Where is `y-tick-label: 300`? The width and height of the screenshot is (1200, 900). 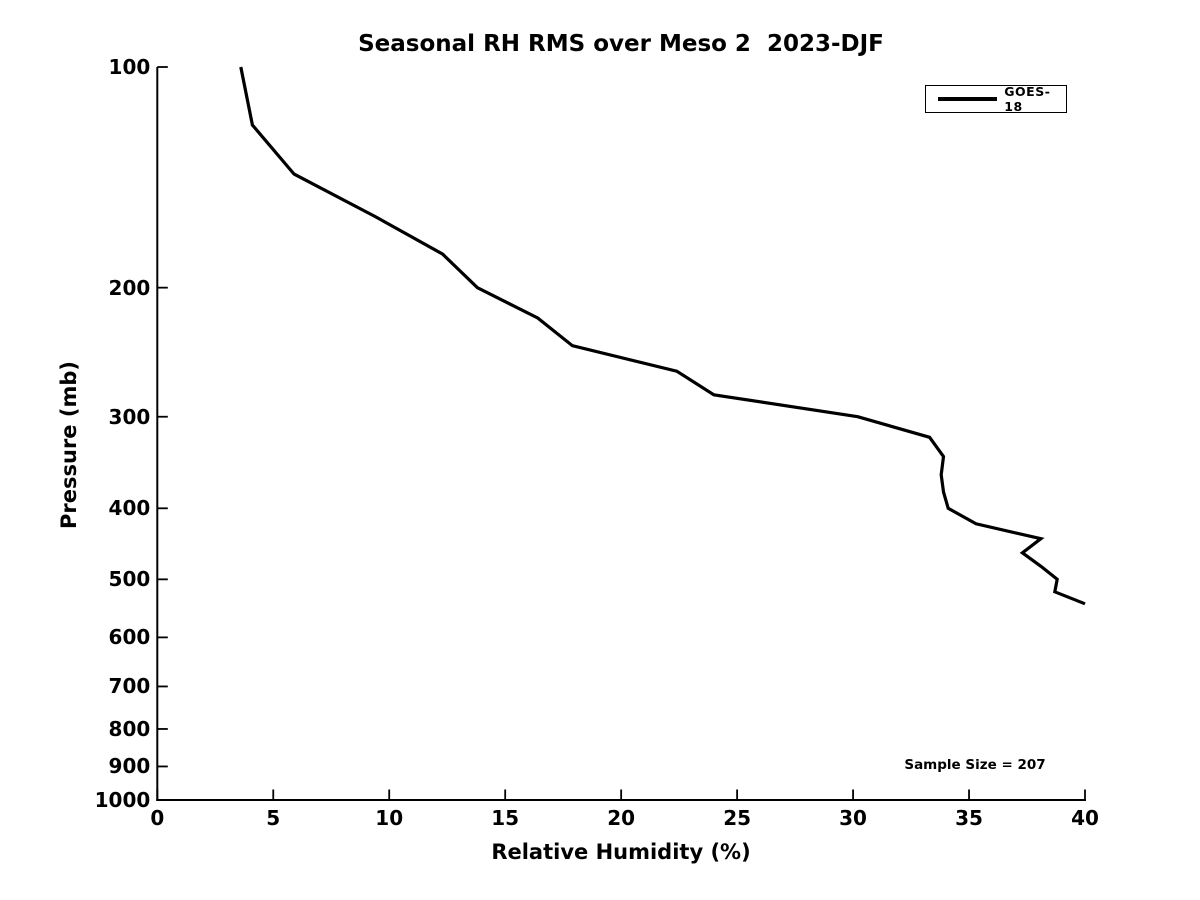 y-tick-label: 300 is located at coordinates (129, 416).